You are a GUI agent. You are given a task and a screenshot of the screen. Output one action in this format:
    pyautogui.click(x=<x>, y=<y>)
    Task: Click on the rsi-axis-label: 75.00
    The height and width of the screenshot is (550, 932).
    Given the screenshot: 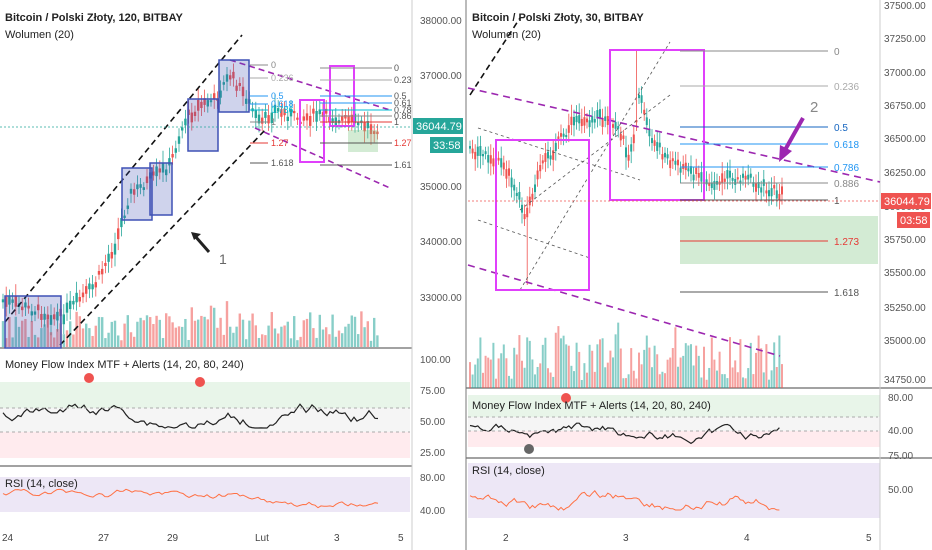 What is the action you would take?
    pyautogui.click(x=900, y=456)
    